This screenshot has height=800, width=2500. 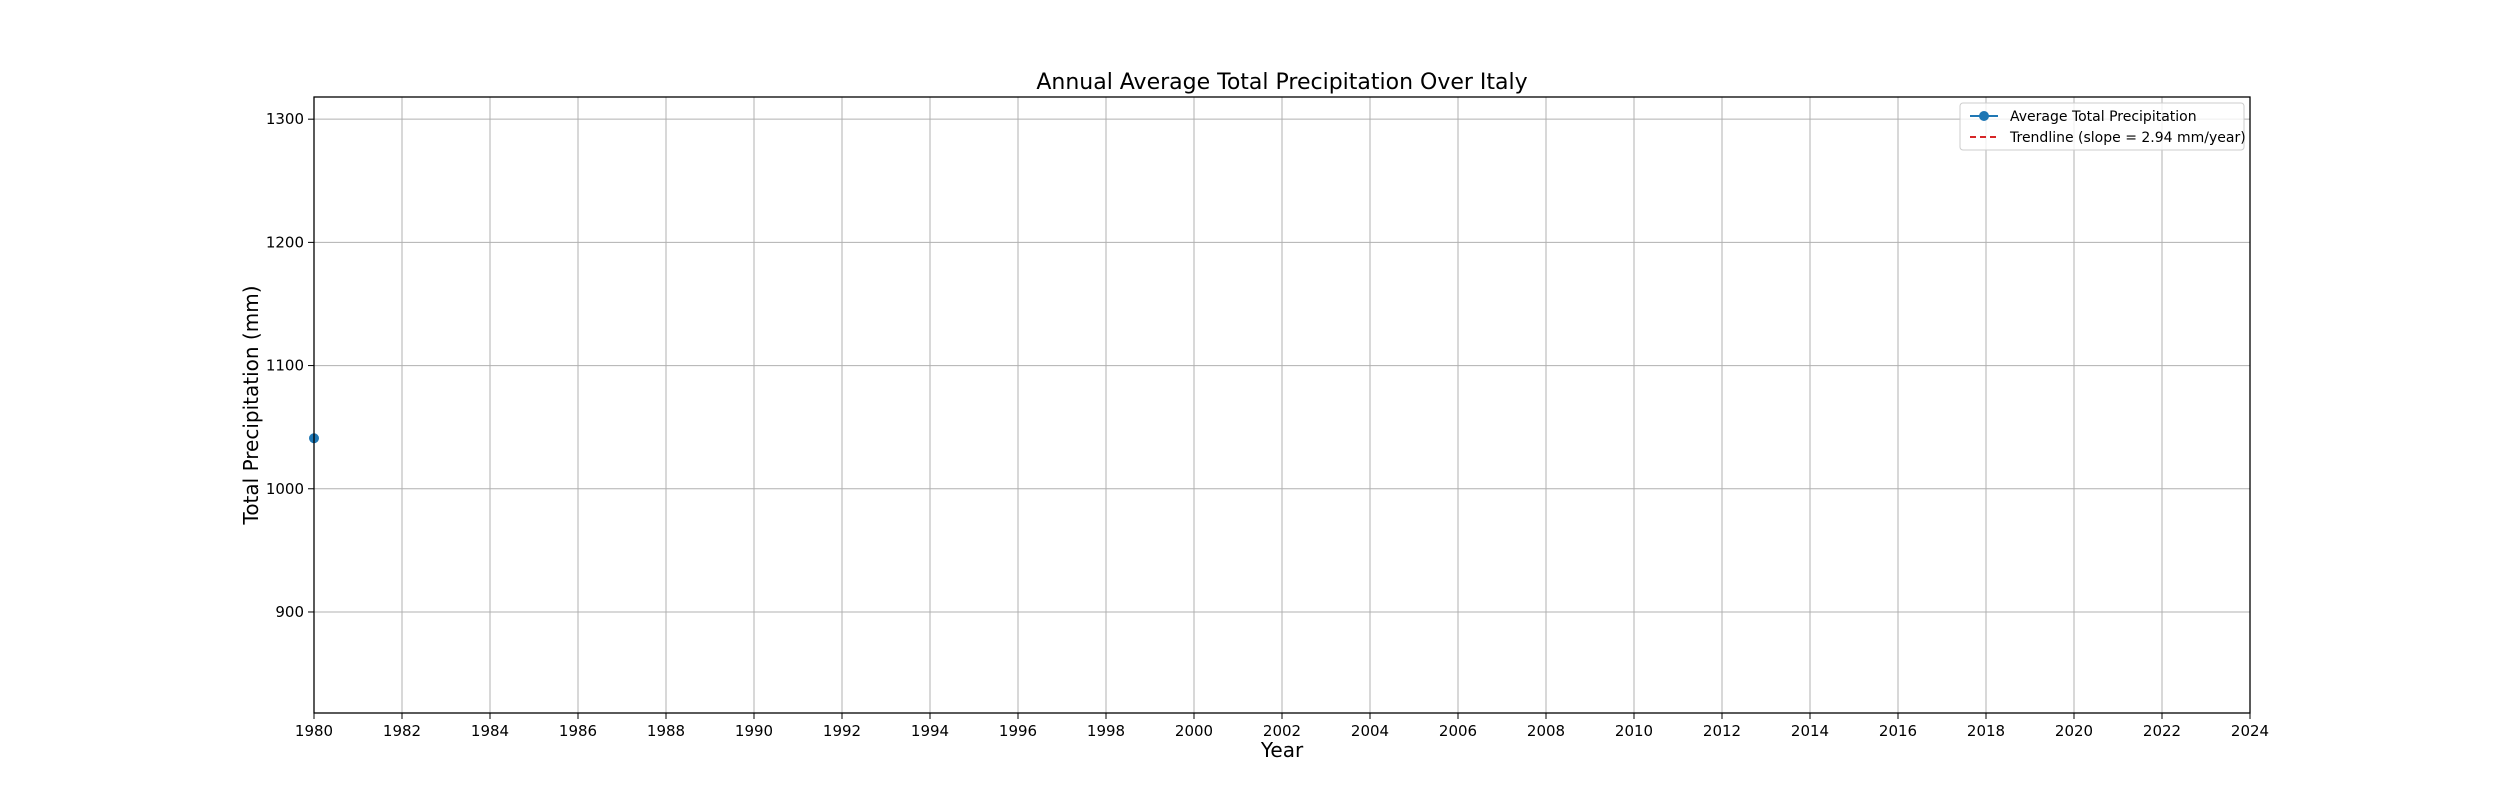 What do you see at coordinates (2127, 138) in the screenshot?
I see `legend-label: Trendline (slope = 2.94 mm/year)` at bounding box center [2127, 138].